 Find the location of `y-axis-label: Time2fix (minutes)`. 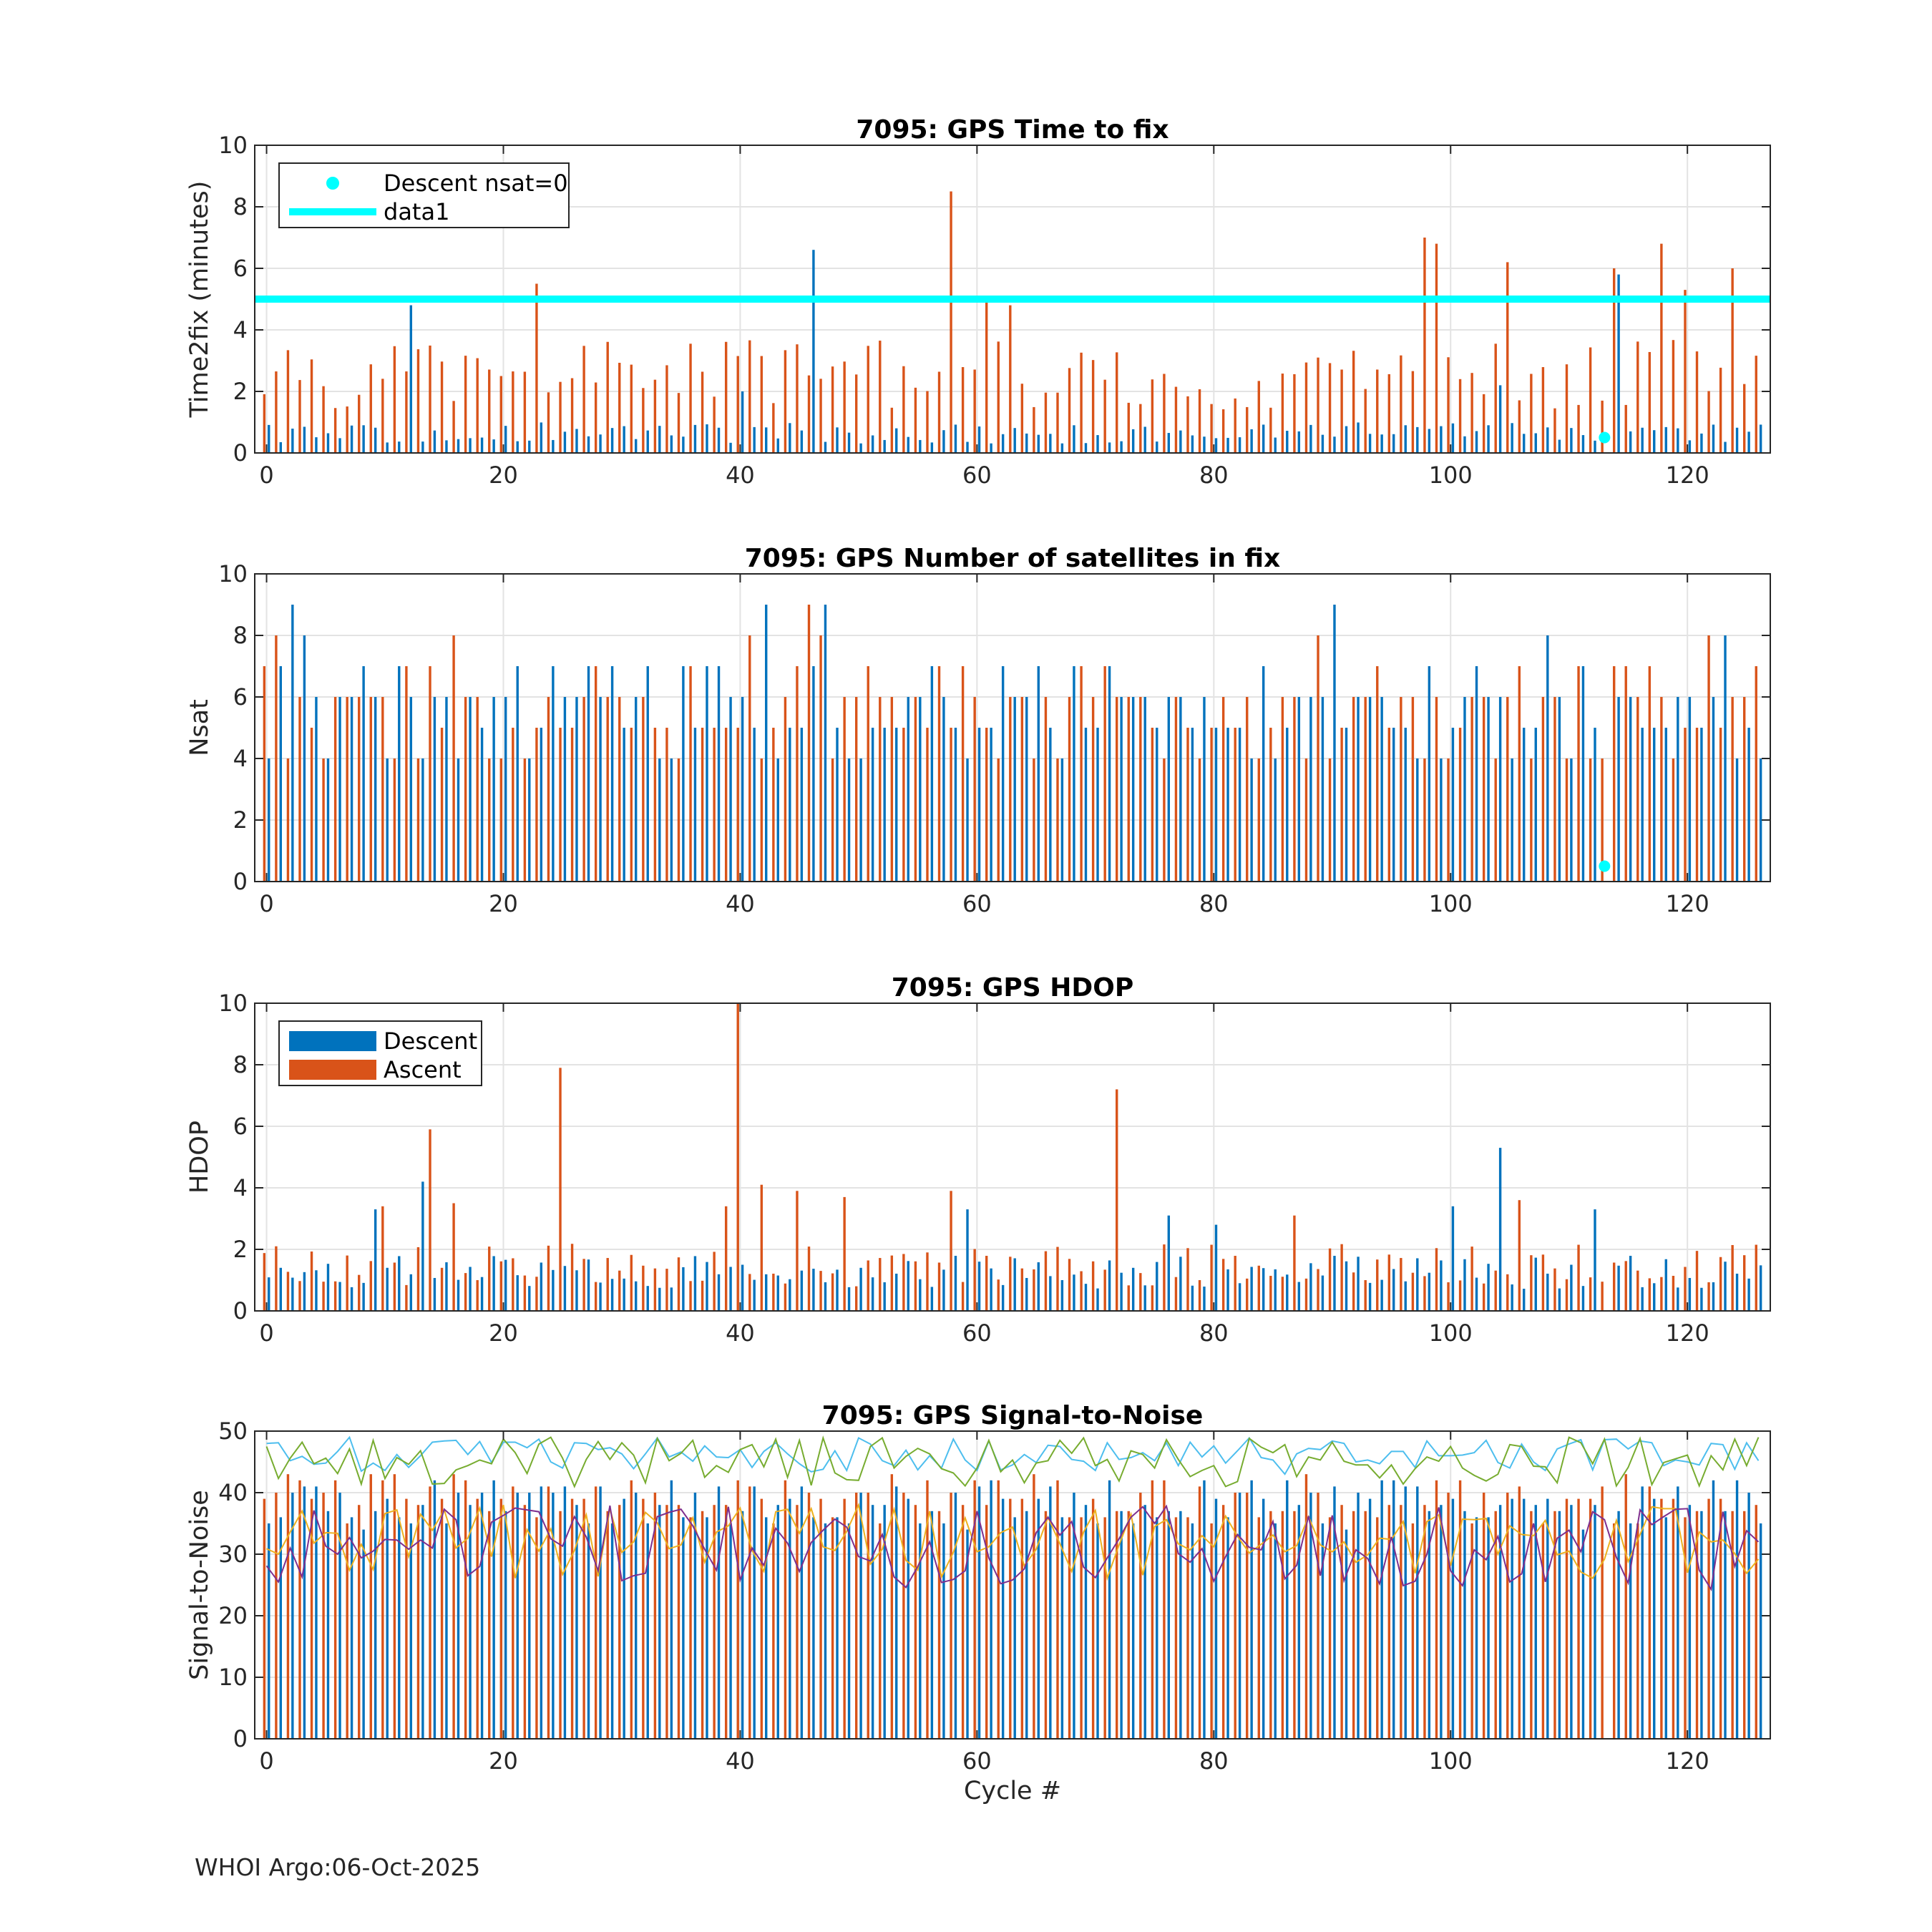

y-axis-label: Time2fix (minutes) is located at coordinates (199, 300).